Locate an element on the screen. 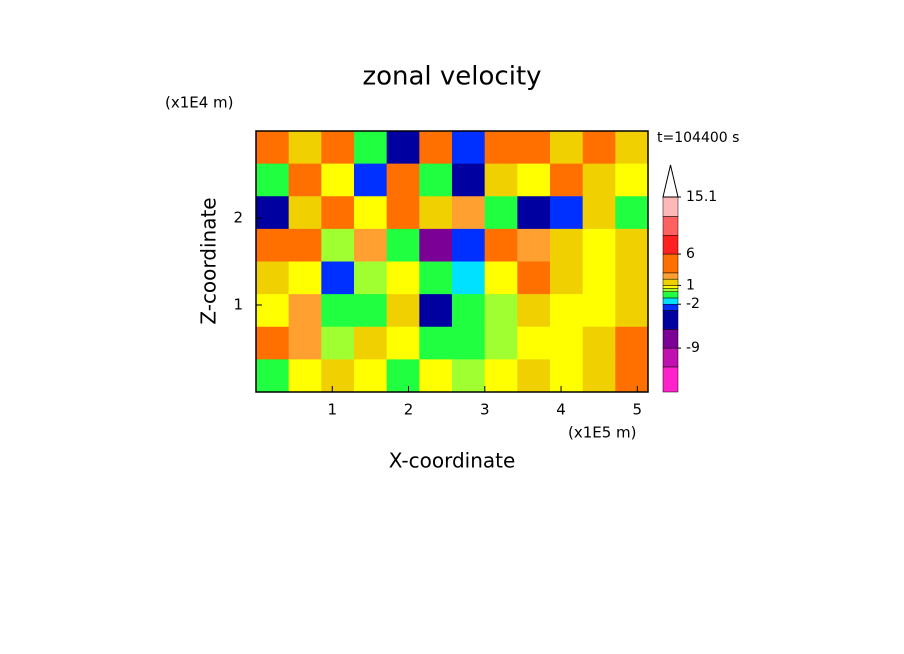 The width and height of the screenshot is (904, 654). time-label: t=104400 s is located at coordinates (698, 138).